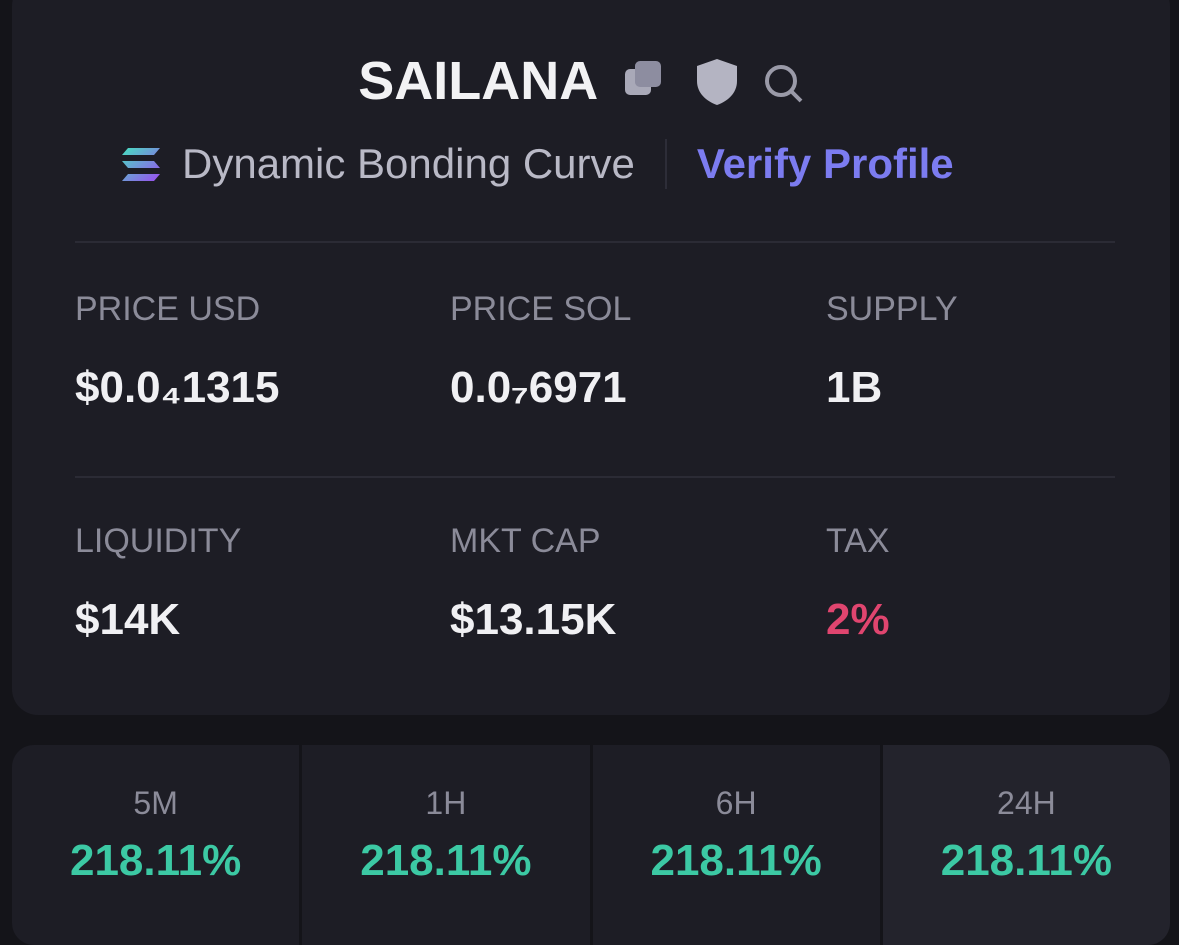 This screenshot has height=945, width=1179. I want to click on stat: MKT CAP $13.15K, so click(533, 583).